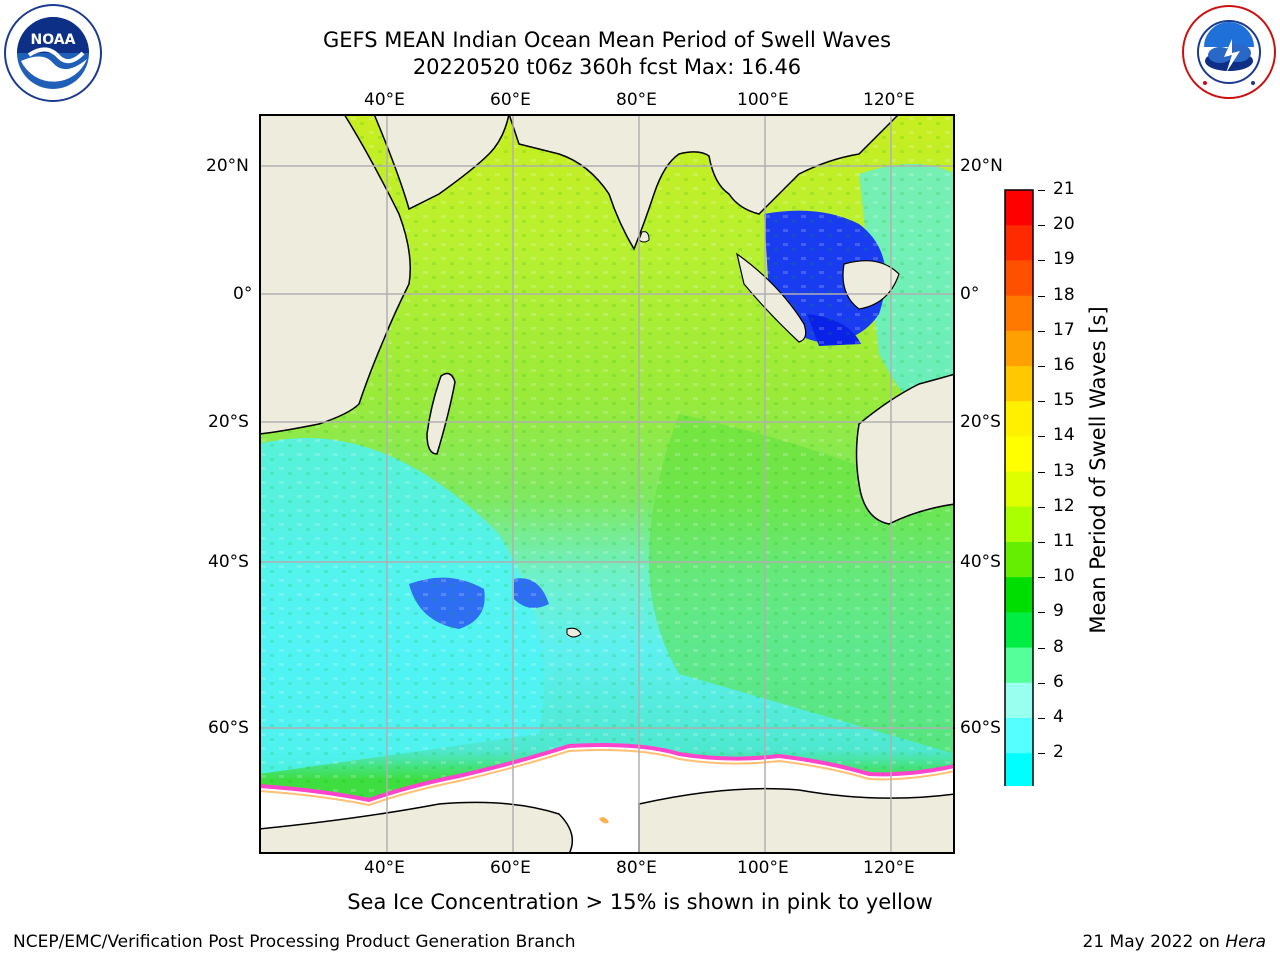  I want to click on lon-tick-top-4: 100°E, so click(763, 100).